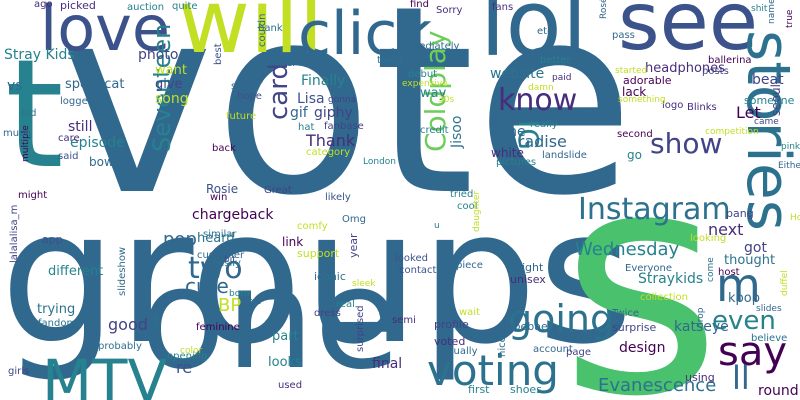  What do you see at coordinates (218, 54) in the screenshot?
I see `word-best: best` at bounding box center [218, 54].